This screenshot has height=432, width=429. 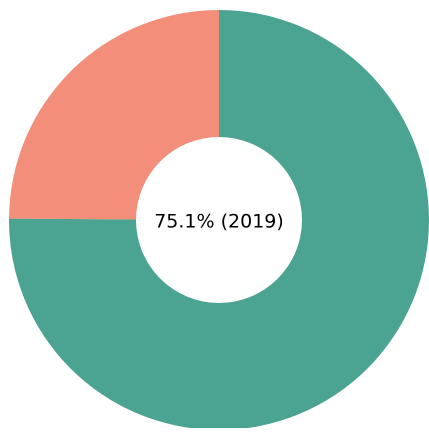 I want to click on center-label: 75.1% (2019), so click(x=219, y=222).